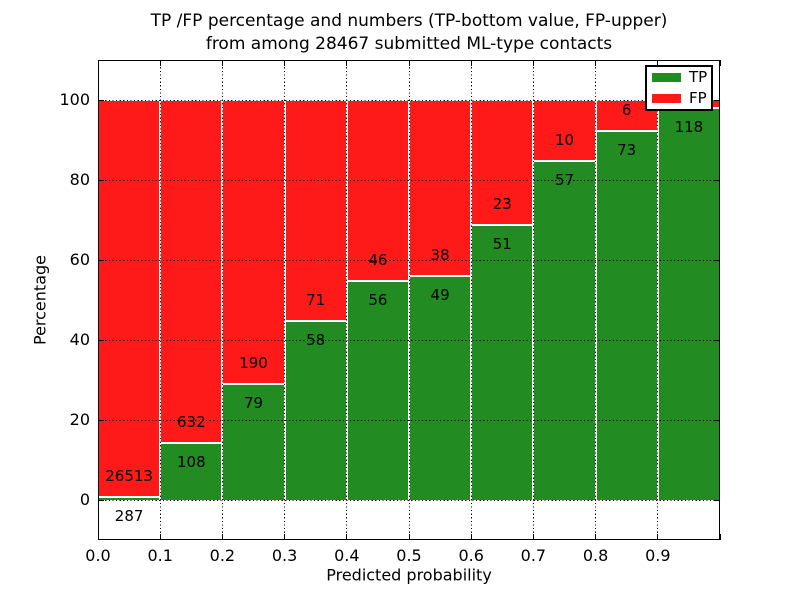 This screenshot has width=800, height=600. What do you see at coordinates (74, 99) in the screenshot?
I see `y-tick-label-100: 100` at bounding box center [74, 99].